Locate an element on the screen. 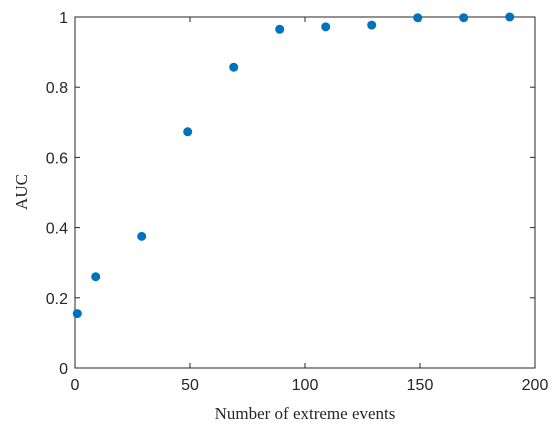 The image size is (556, 424). x-axis-label: Number of extreme events is located at coordinates (305, 413).